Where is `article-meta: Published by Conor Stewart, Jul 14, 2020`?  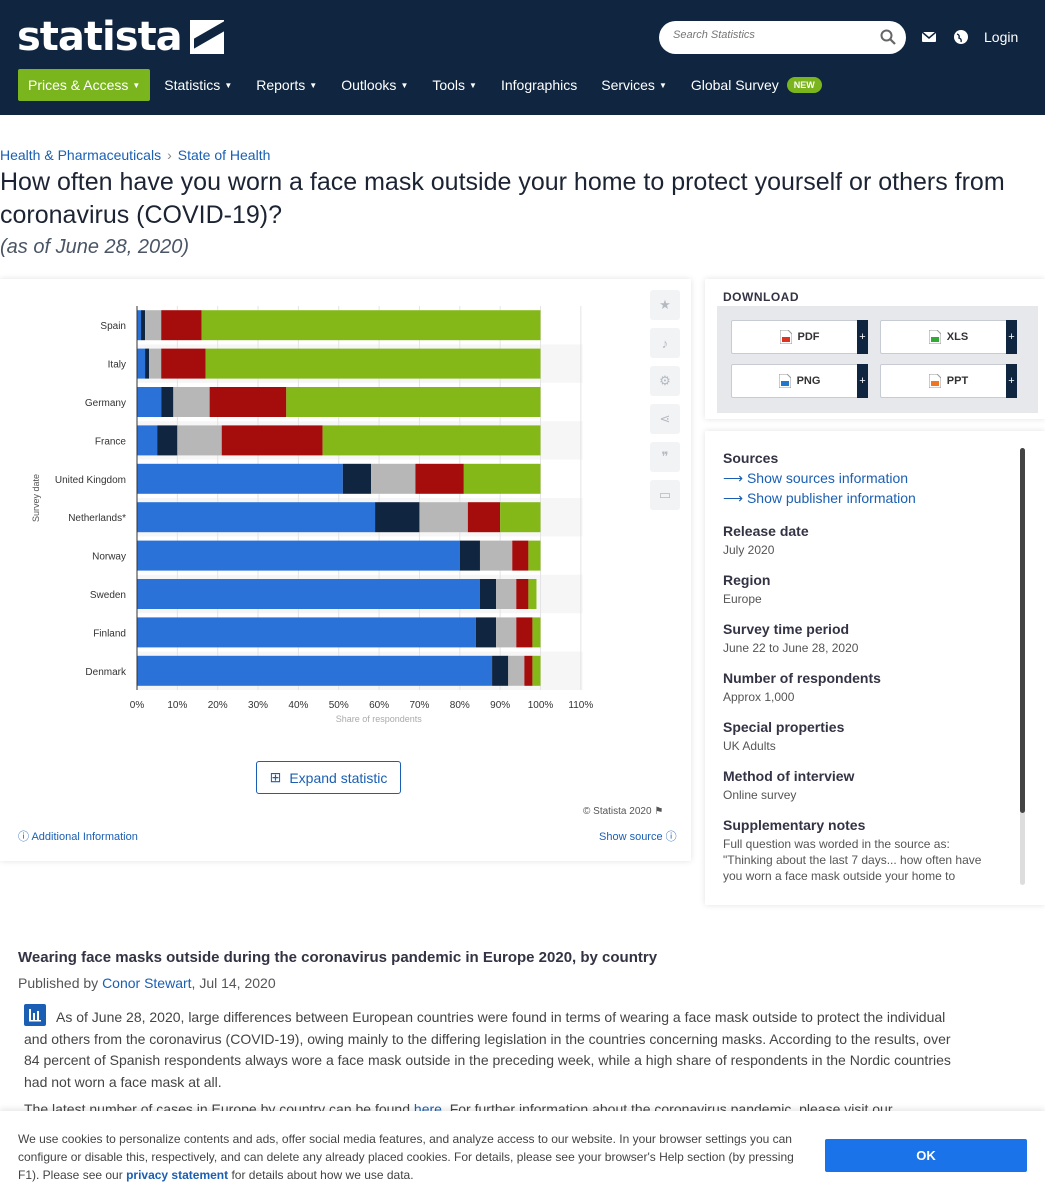
article-meta: Published by Conor Stewart, Jul 14, 2020 is located at coordinates (147, 983).